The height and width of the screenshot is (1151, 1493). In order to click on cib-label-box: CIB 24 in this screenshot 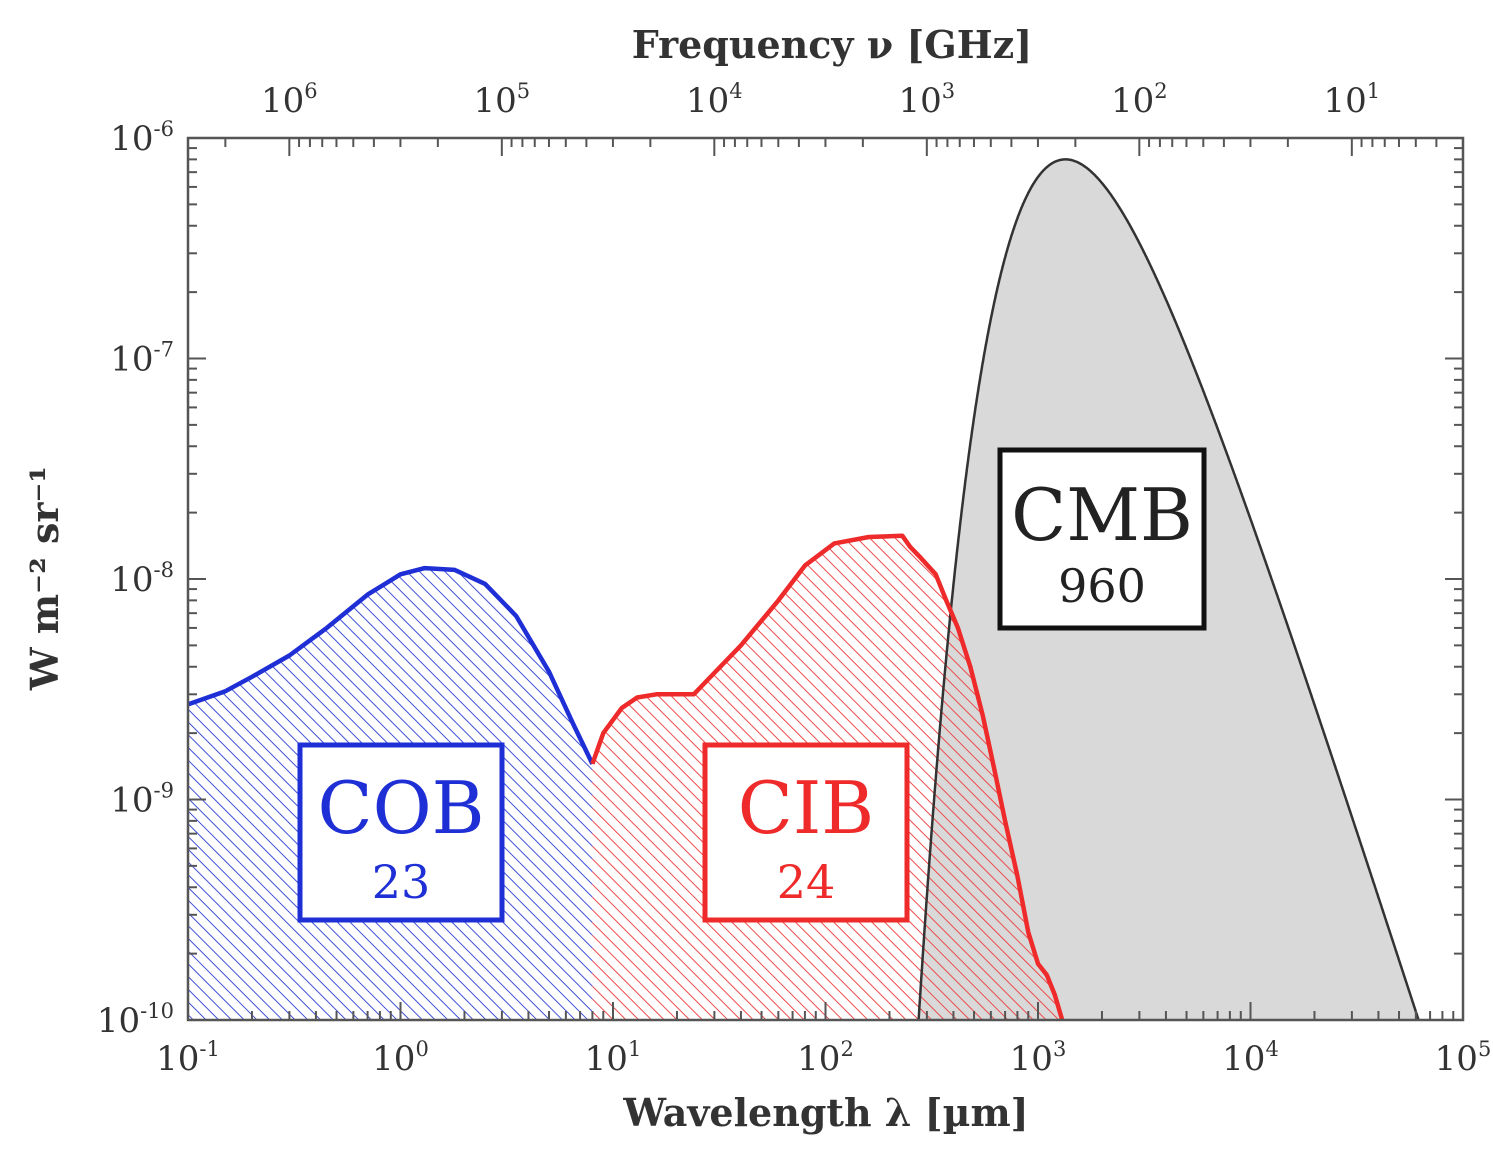, I will do `click(806, 832)`.